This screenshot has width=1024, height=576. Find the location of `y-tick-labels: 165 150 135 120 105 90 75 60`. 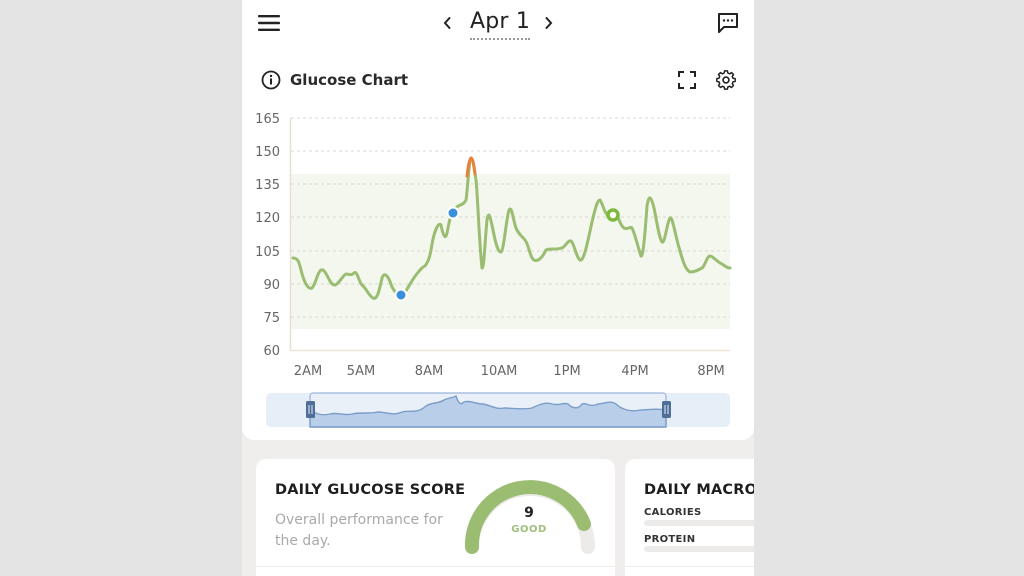

y-tick-labels: 165 150 135 120 105 90 75 60 is located at coordinates (267, 235).